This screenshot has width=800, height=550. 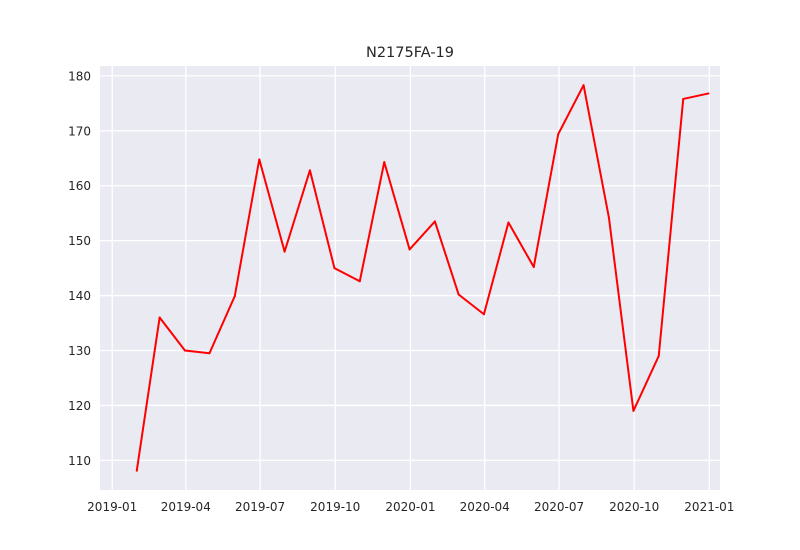 I want to click on y-tick-label: 150, so click(x=79, y=241).